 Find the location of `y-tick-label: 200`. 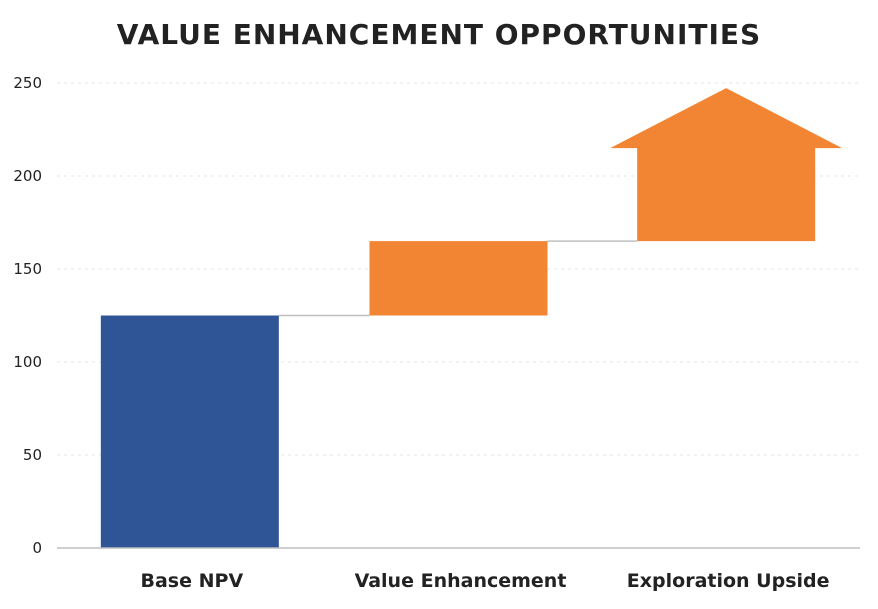

y-tick-label: 200 is located at coordinates (27, 176).